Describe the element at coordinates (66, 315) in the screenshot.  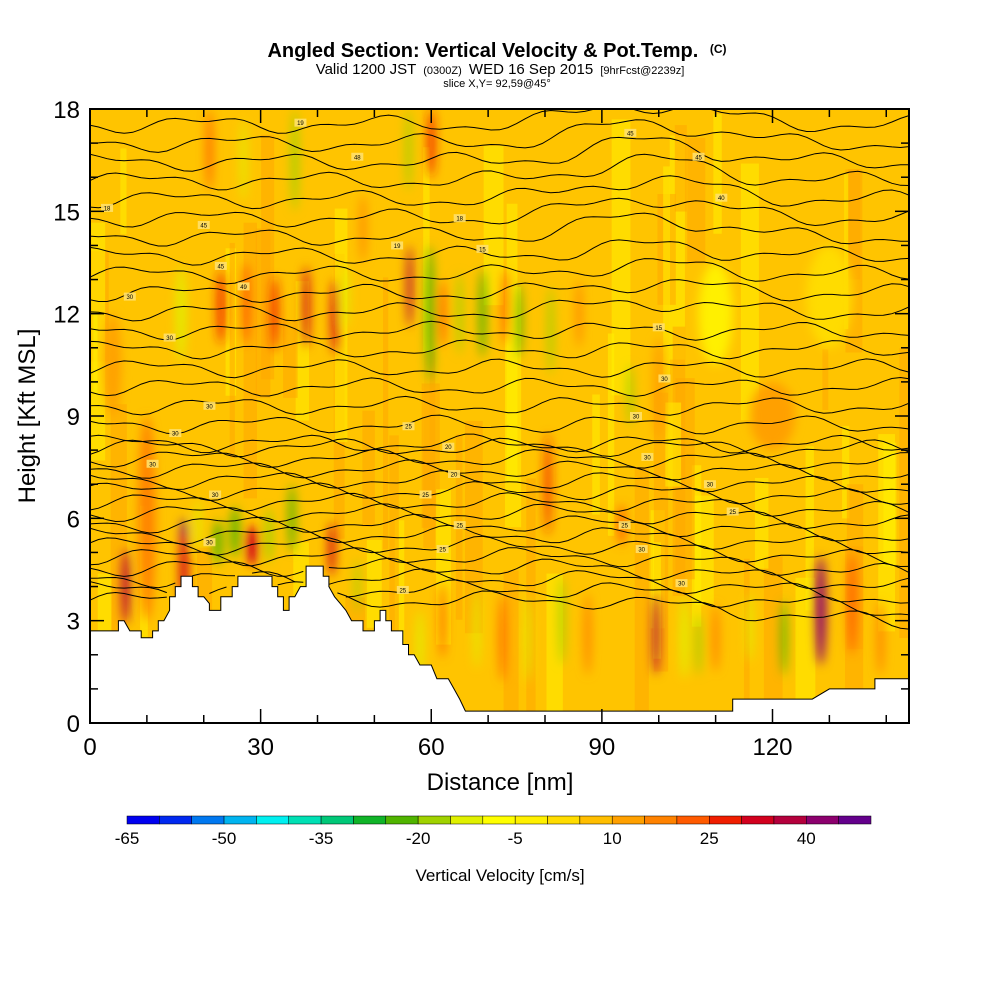
I see `y-tick-label: 12` at that location.